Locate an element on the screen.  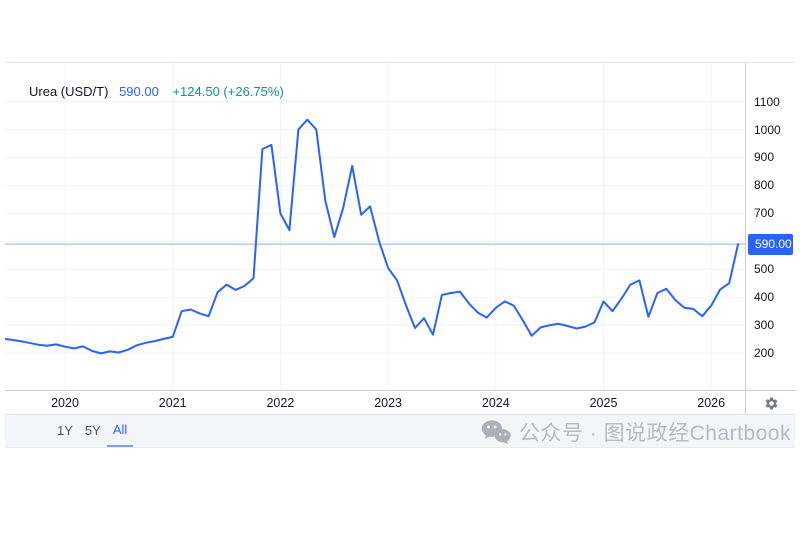
range-button-all: All is located at coordinates (120, 431).